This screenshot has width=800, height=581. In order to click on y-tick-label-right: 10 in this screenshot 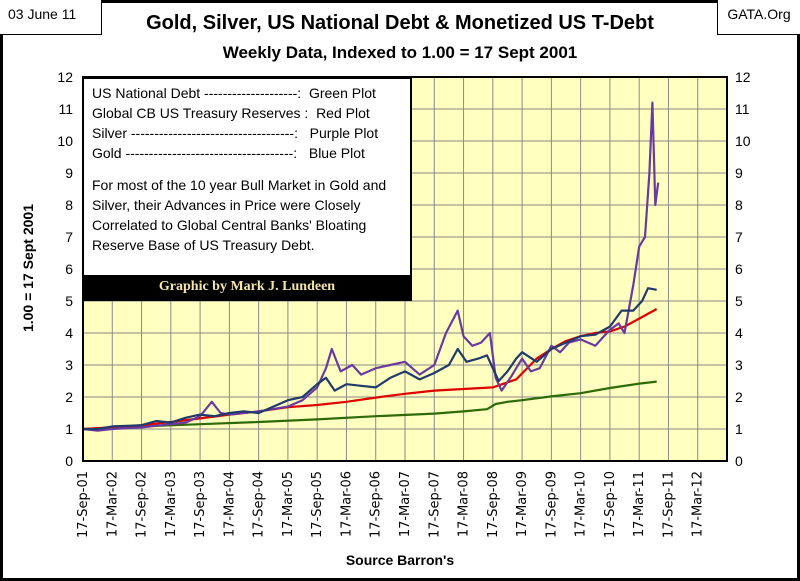, I will do `click(743, 141)`.